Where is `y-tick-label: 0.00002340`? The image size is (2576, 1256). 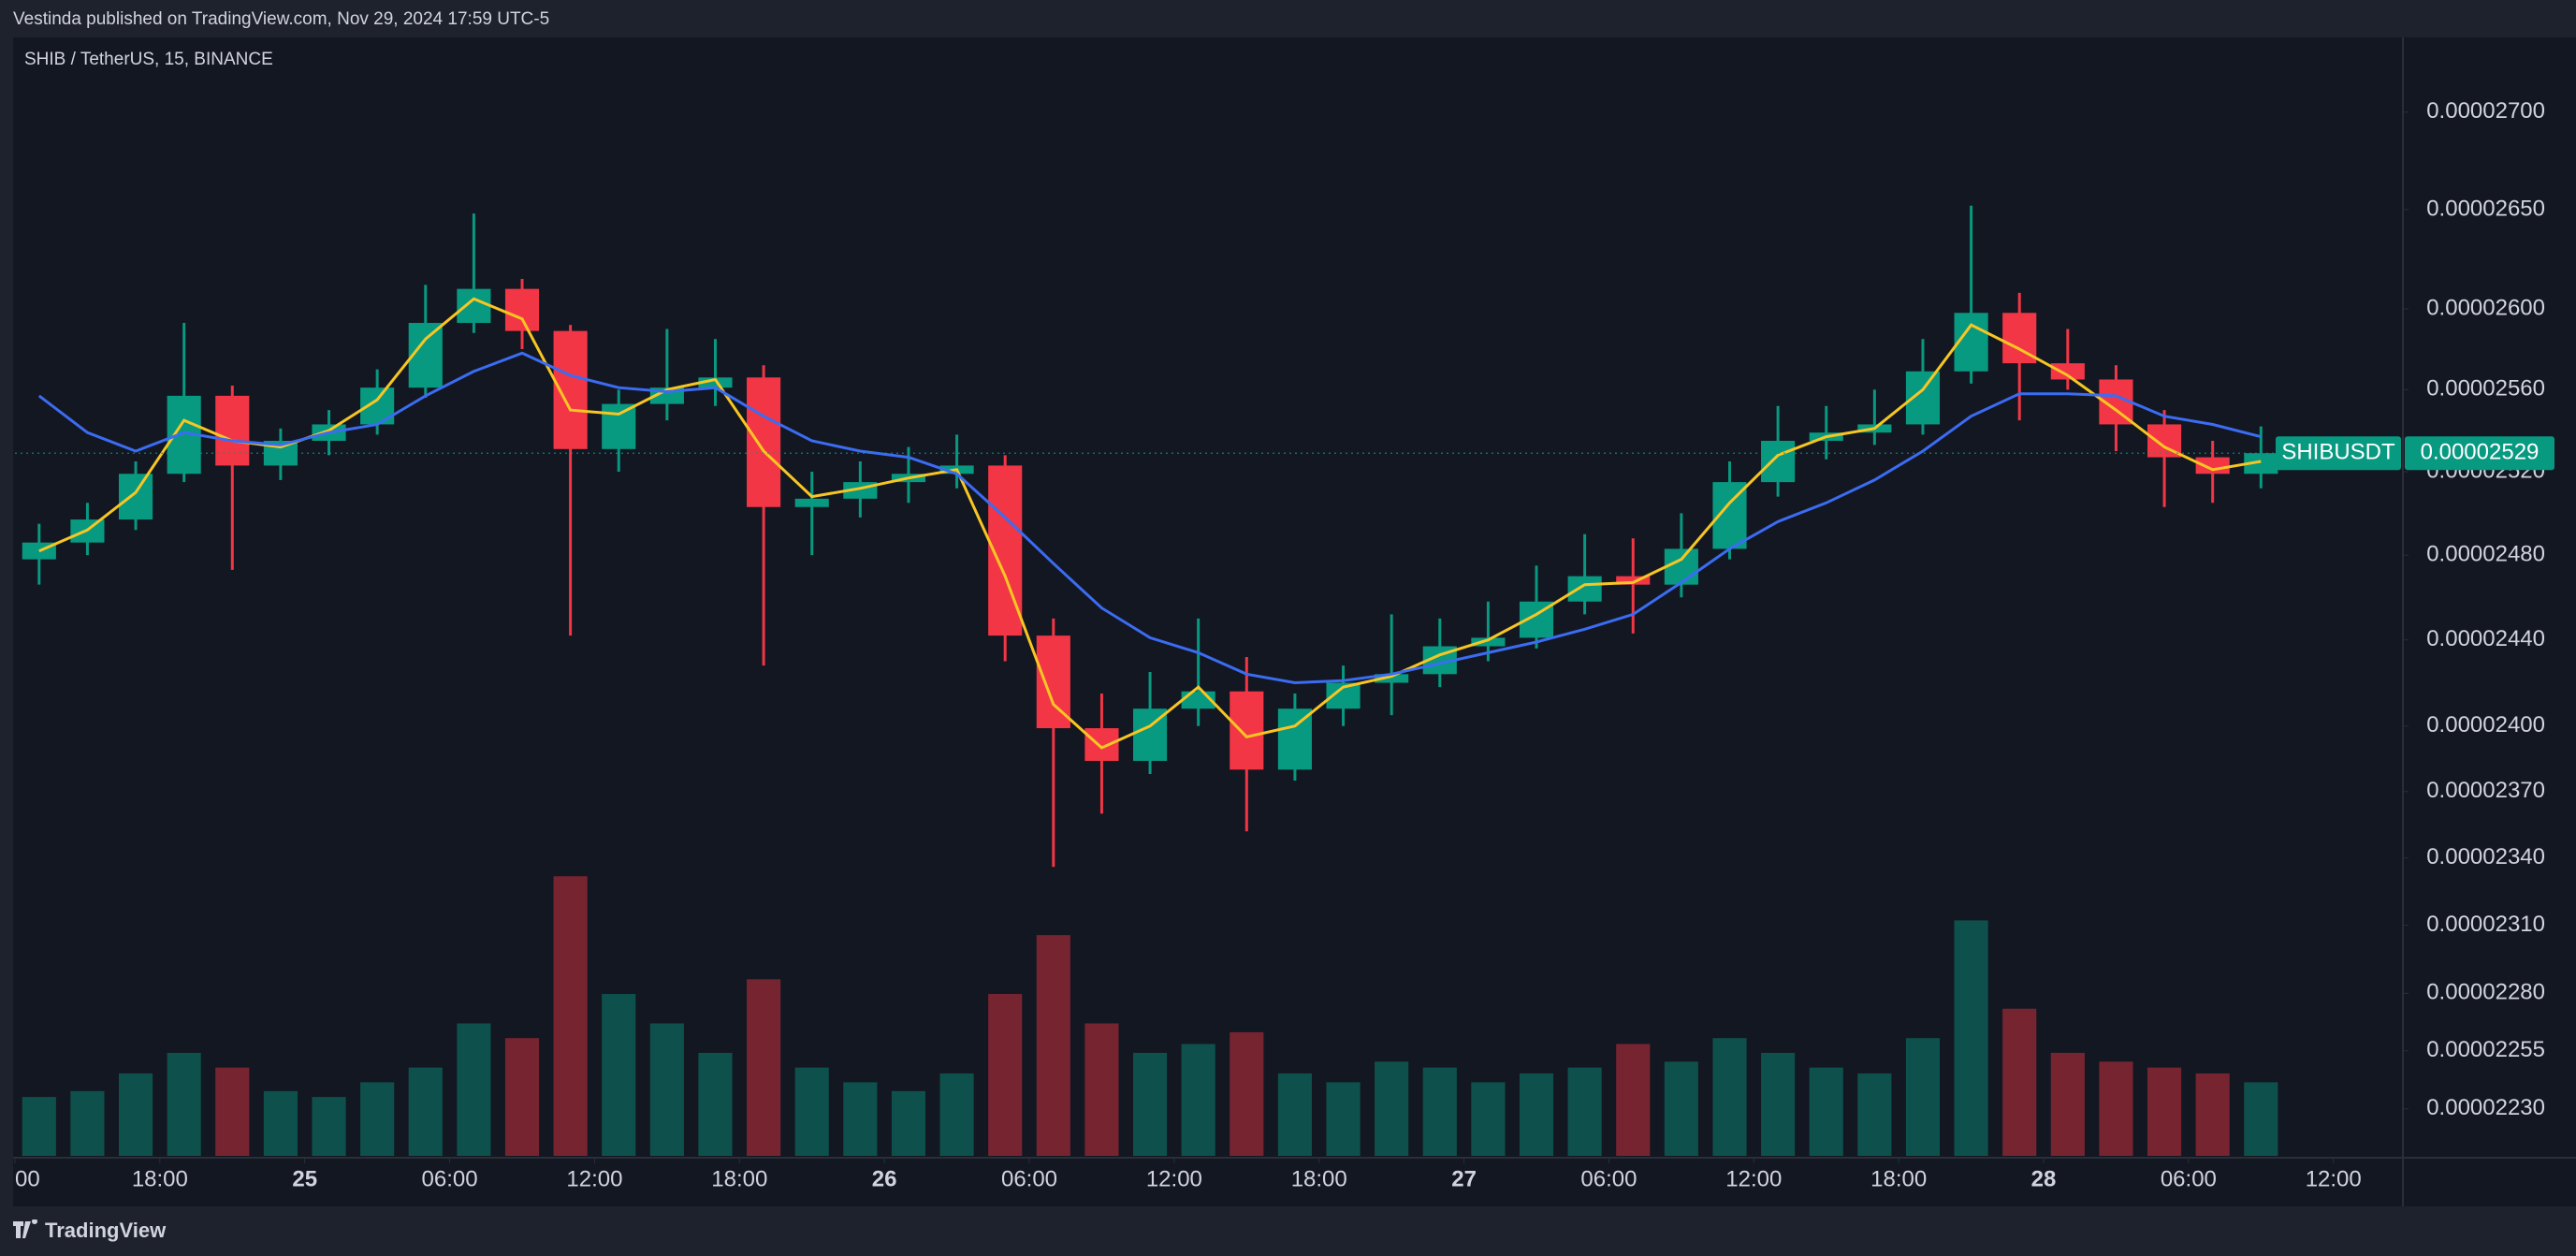 y-tick-label: 0.00002340 is located at coordinates (2485, 856).